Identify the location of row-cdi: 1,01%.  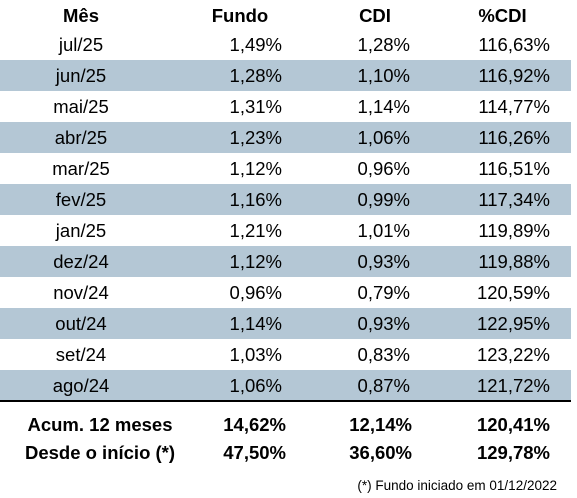
(383, 230).